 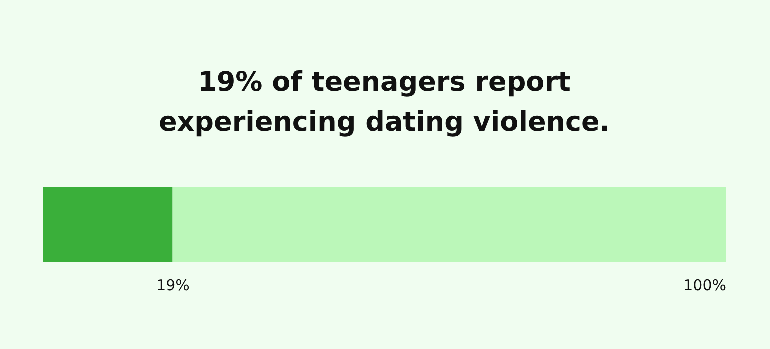 What do you see at coordinates (173, 285) in the screenshot?
I see `x-tick-label: 19%` at bounding box center [173, 285].